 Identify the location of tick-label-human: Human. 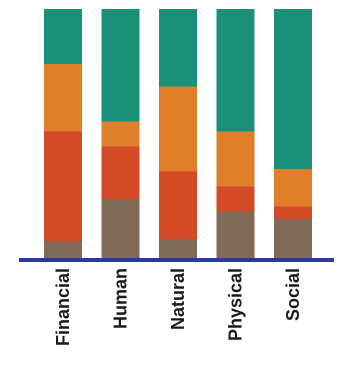
(121, 298).